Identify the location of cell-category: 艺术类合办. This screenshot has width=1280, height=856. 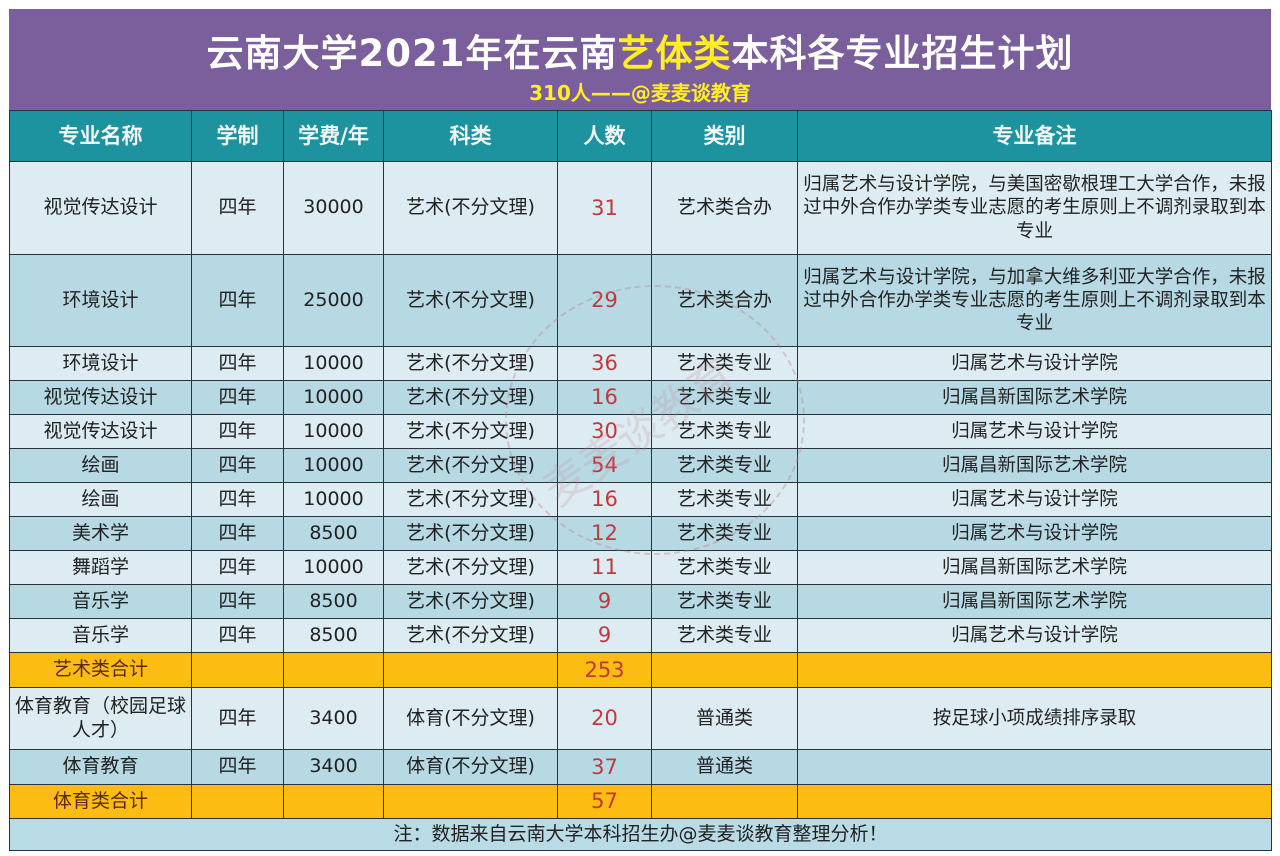
(724, 208).